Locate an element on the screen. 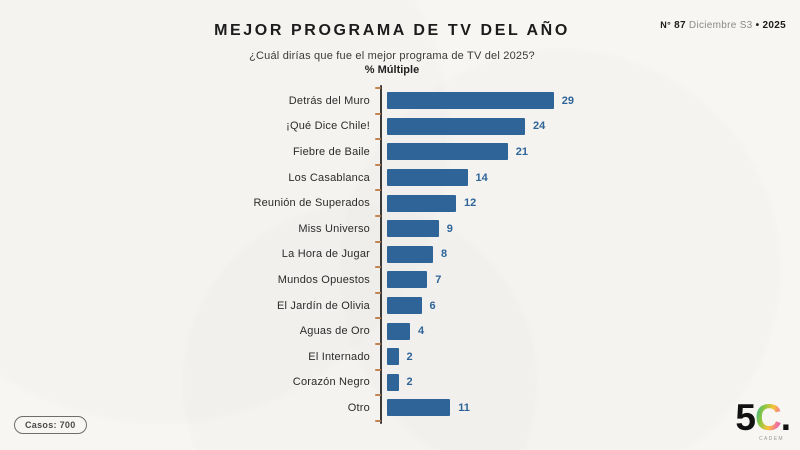 Image resolution: width=800 pixels, height=450 pixels. value-label: 4 is located at coordinates (421, 331).